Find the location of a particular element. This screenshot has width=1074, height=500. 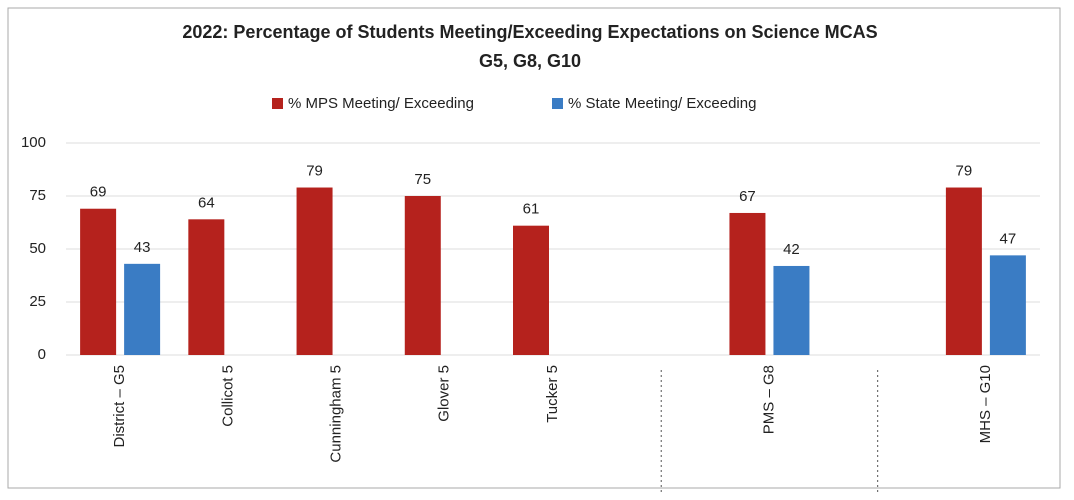

value-label: 43 is located at coordinates (142, 247).